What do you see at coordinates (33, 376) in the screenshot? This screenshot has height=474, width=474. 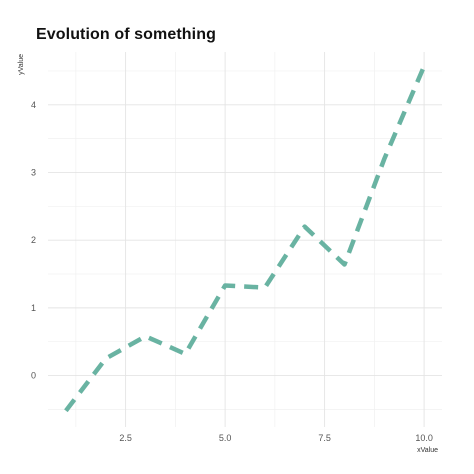 I see `y-tick-label: 0` at bounding box center [33, 376].